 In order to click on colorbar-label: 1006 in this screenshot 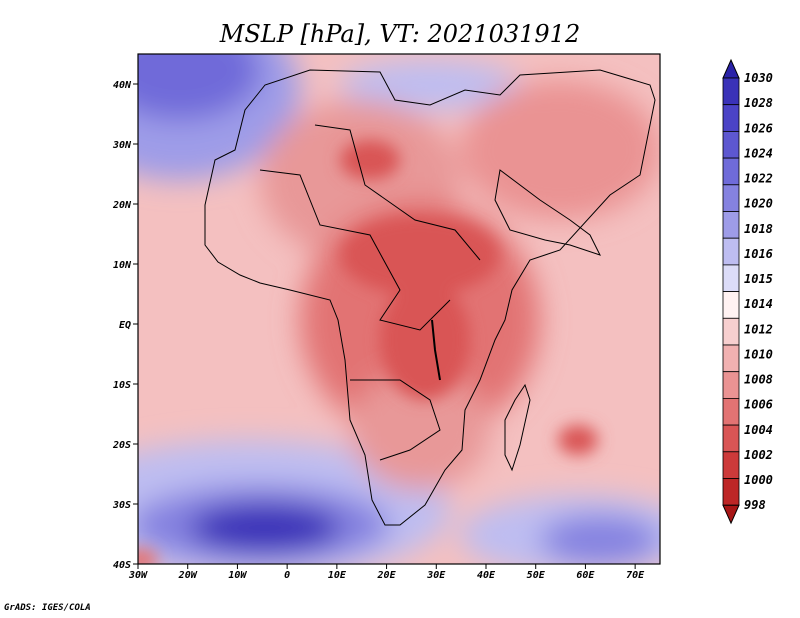, I will do `click(758, 405)`.